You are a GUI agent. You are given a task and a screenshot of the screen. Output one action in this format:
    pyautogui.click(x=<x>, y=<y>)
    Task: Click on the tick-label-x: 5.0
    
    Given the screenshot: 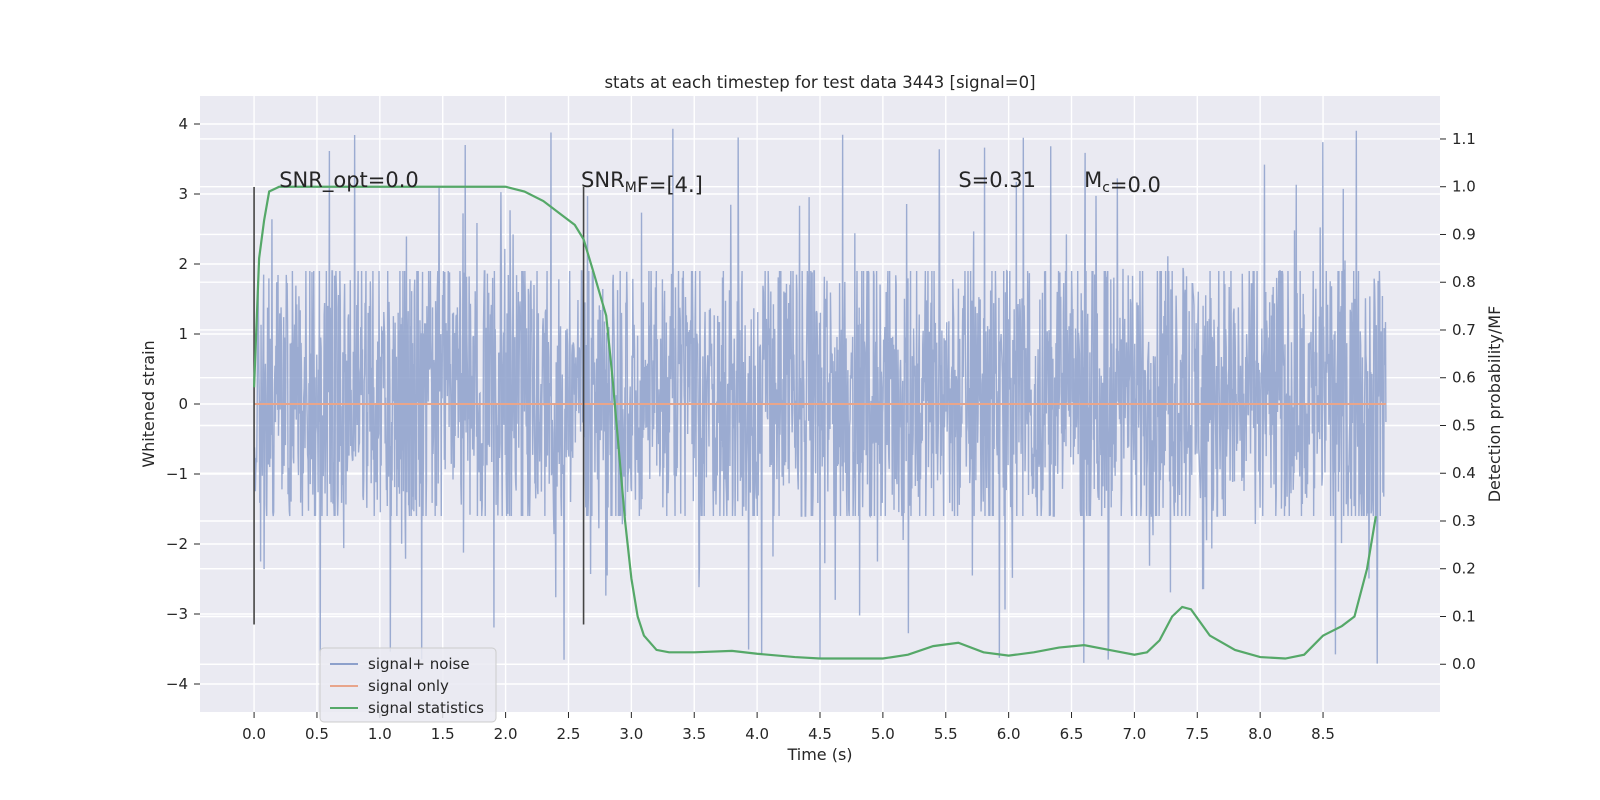 What is the action you would take?
    pyautogui.click(x=883, y=734)
    